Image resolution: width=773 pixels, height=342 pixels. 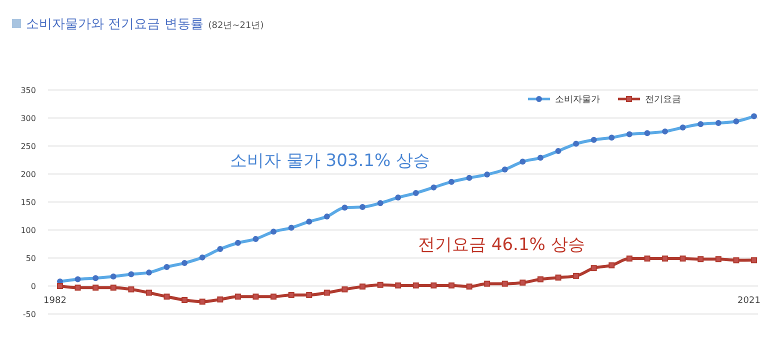 What do you see at coordinates (577, 100) in the screenshot?
I see `legend-label: 소비자물가` at bounding box center [577, 100].